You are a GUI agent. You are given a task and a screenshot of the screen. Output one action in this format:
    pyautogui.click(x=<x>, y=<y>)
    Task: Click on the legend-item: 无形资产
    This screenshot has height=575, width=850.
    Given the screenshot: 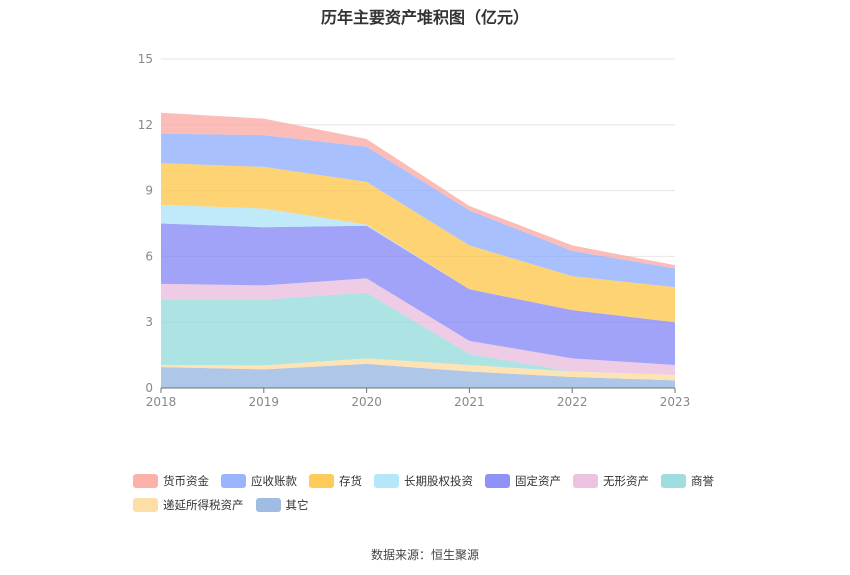 What is the action you would take?
    pyautogui.click(x=611, y=481)
    